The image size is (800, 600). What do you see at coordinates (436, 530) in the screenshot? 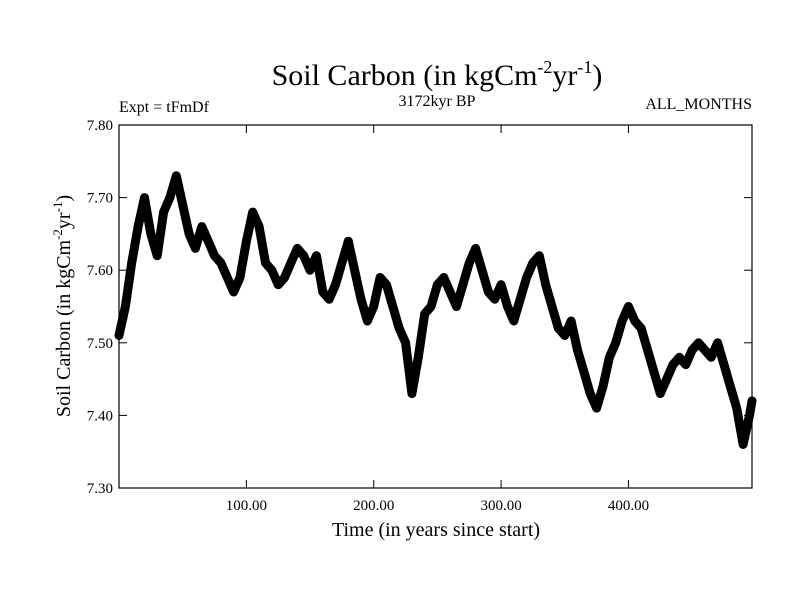
I see `x-axis-label: Time (in years since start)` at bounding box center [436, 530].